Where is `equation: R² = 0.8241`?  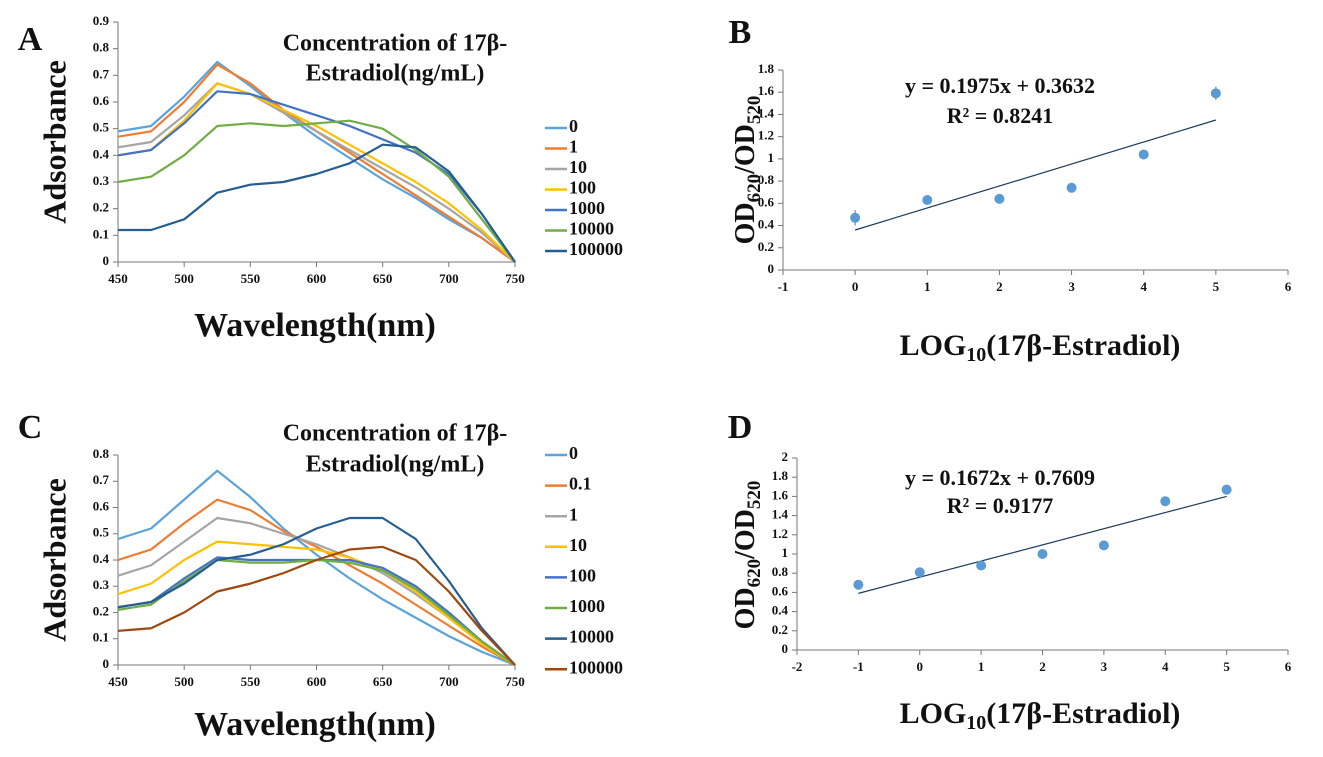 equation: R² = 0.8241 is located at coordinates (1000, 115).